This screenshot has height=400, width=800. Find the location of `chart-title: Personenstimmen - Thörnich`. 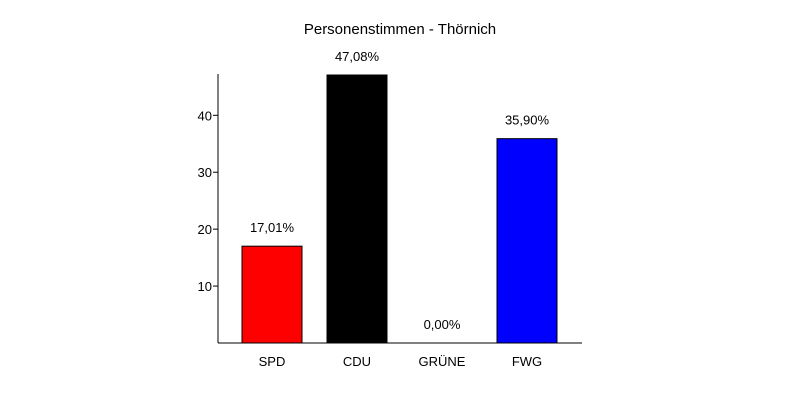

chart-title: Personenstimmen - Thörnich is located at coordinates (400, 29).